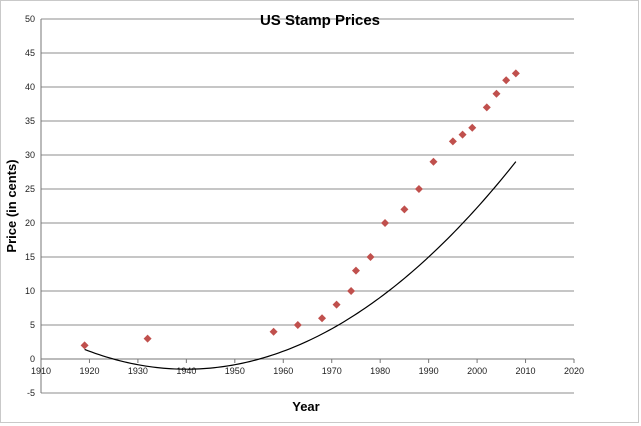 This screenshot has width=641, height=426. Describe the element at coordinates (89, 371) in the screenshot. I see `x-tick-label: 1920` at that location.